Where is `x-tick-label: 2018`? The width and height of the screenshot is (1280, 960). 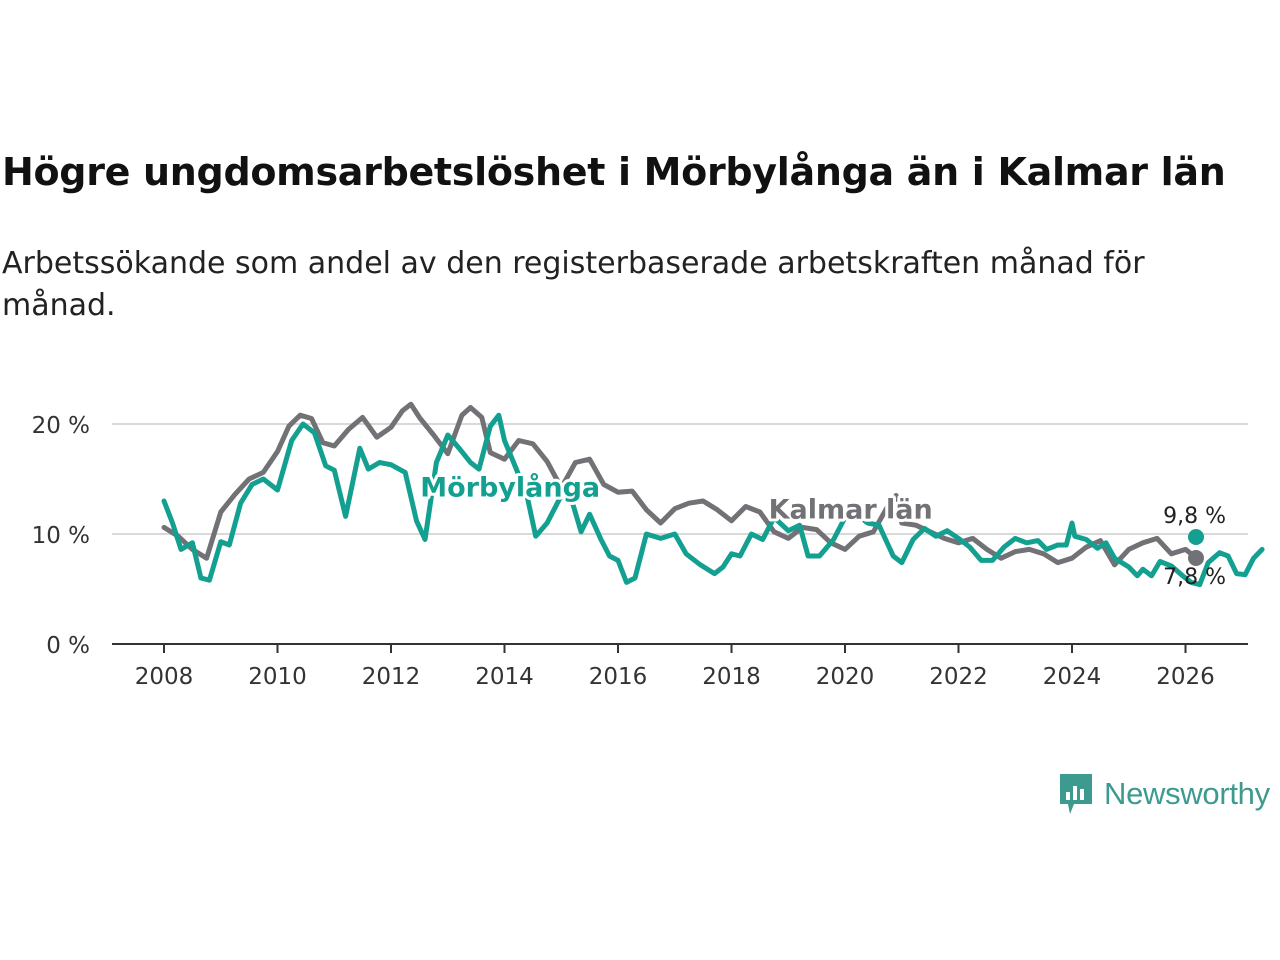
x-tick-label: 2018 is located at coordinates (731, 677).